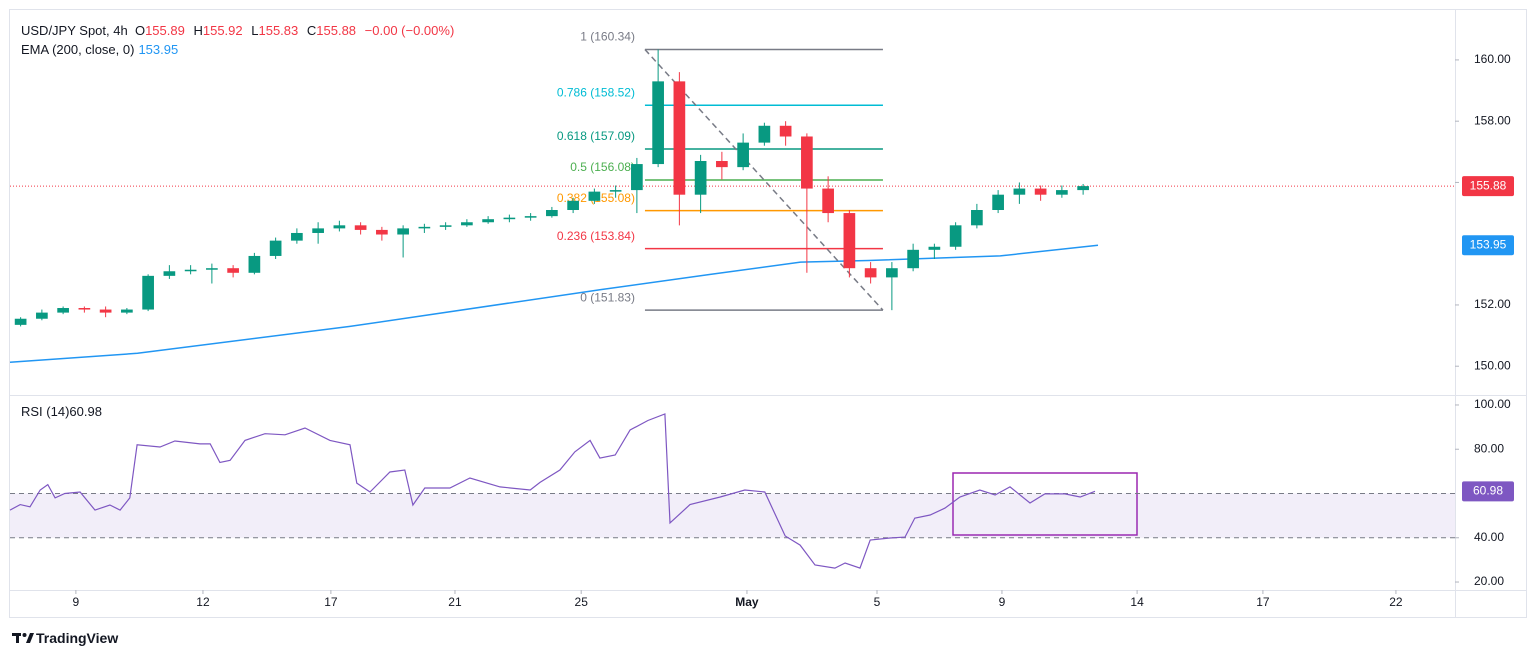 The image size is (1536, 659). Describe the element at coordinates (596, 92) in the screenshot. I see `fib-label: 0.786 (158.52)` at that location.